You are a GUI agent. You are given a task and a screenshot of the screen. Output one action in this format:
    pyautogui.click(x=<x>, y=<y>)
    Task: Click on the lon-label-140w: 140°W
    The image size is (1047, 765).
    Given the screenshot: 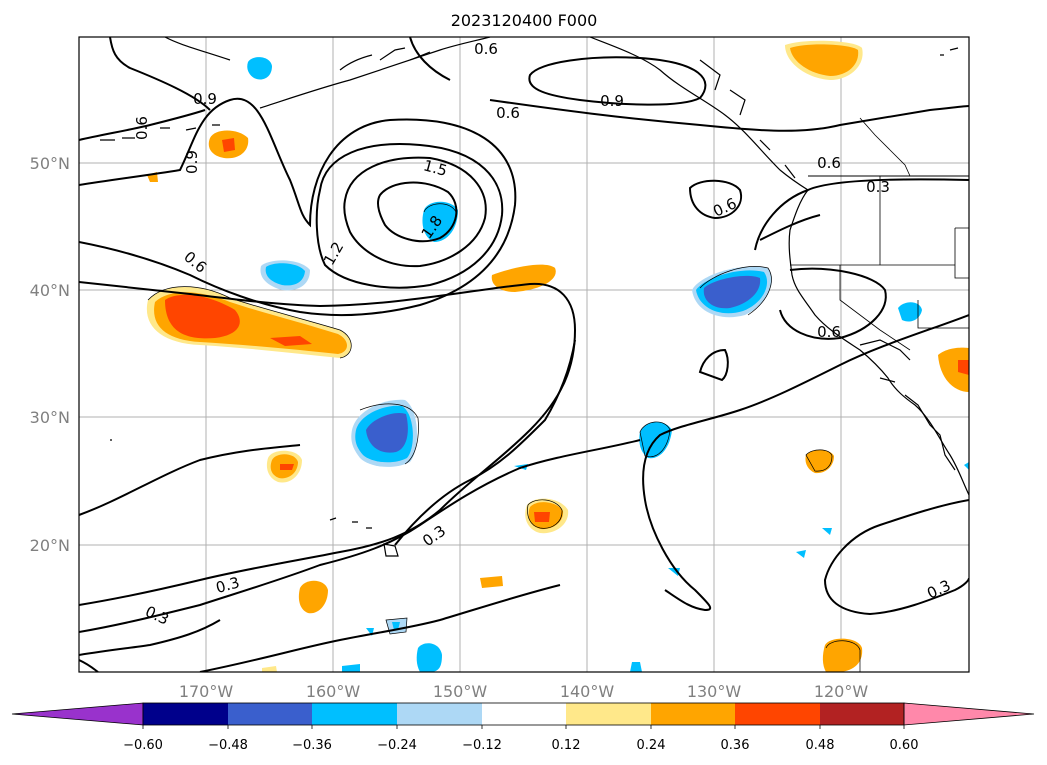 What is the action you would take?
    pyautogui.click(x=587, y=691)
    